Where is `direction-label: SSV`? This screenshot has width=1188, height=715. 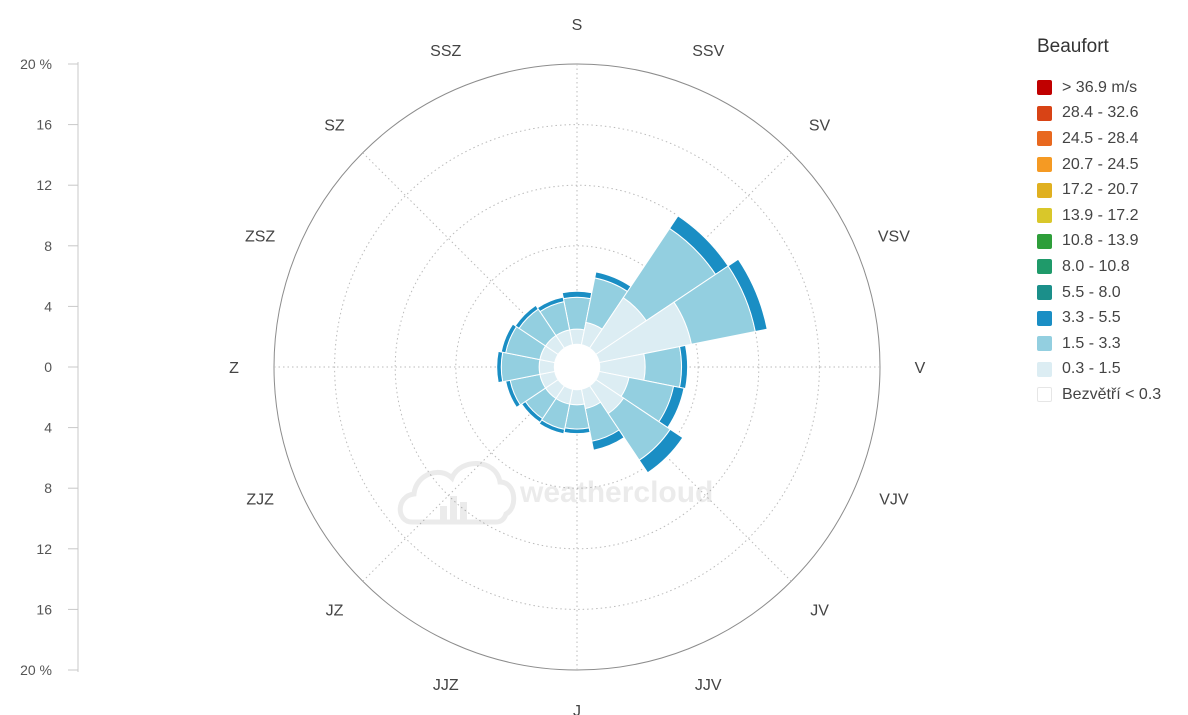
direction-label: SSV is located at coordinates (708, 51).